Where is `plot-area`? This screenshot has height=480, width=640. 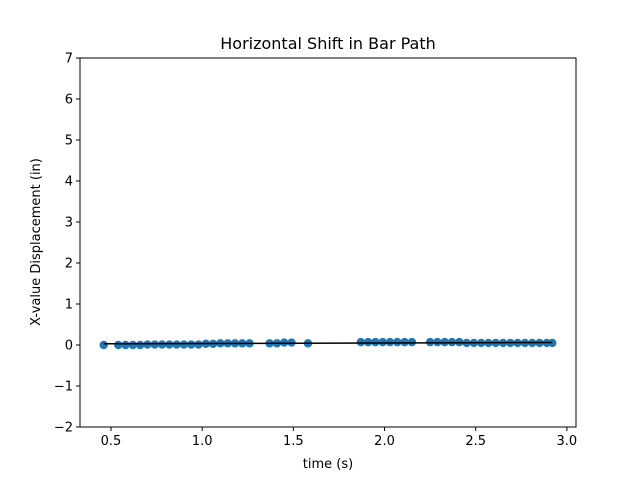
plot-area is located at coordinates (328, 343).